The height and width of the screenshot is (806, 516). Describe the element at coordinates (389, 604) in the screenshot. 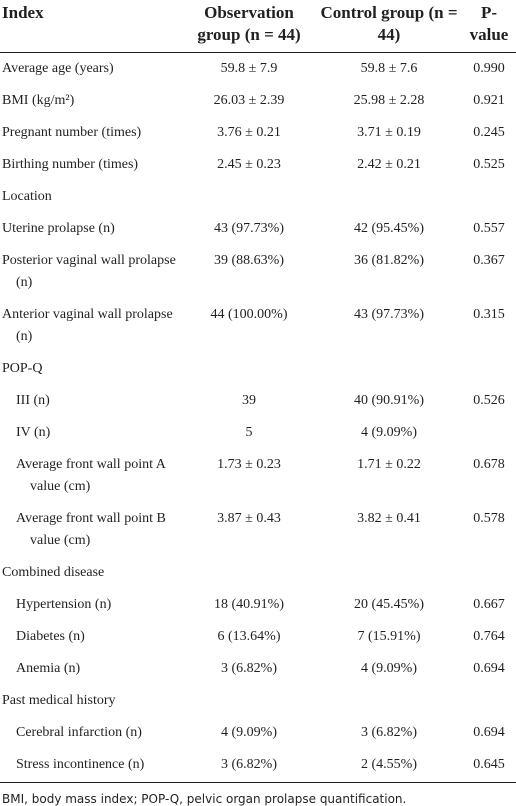

I see `table-cell: 20 (45.45%)` at that location.